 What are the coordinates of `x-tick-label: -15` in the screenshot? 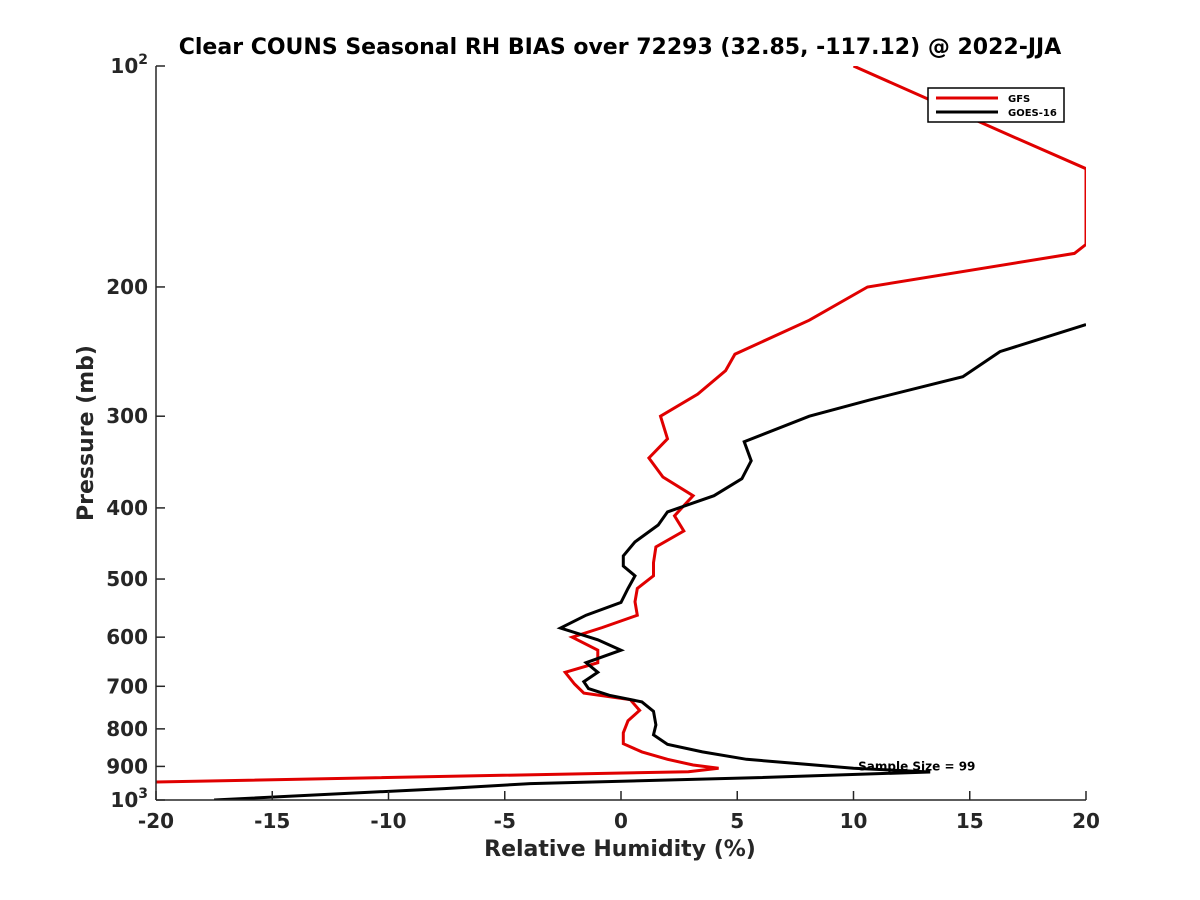 It's located at (272, 821).